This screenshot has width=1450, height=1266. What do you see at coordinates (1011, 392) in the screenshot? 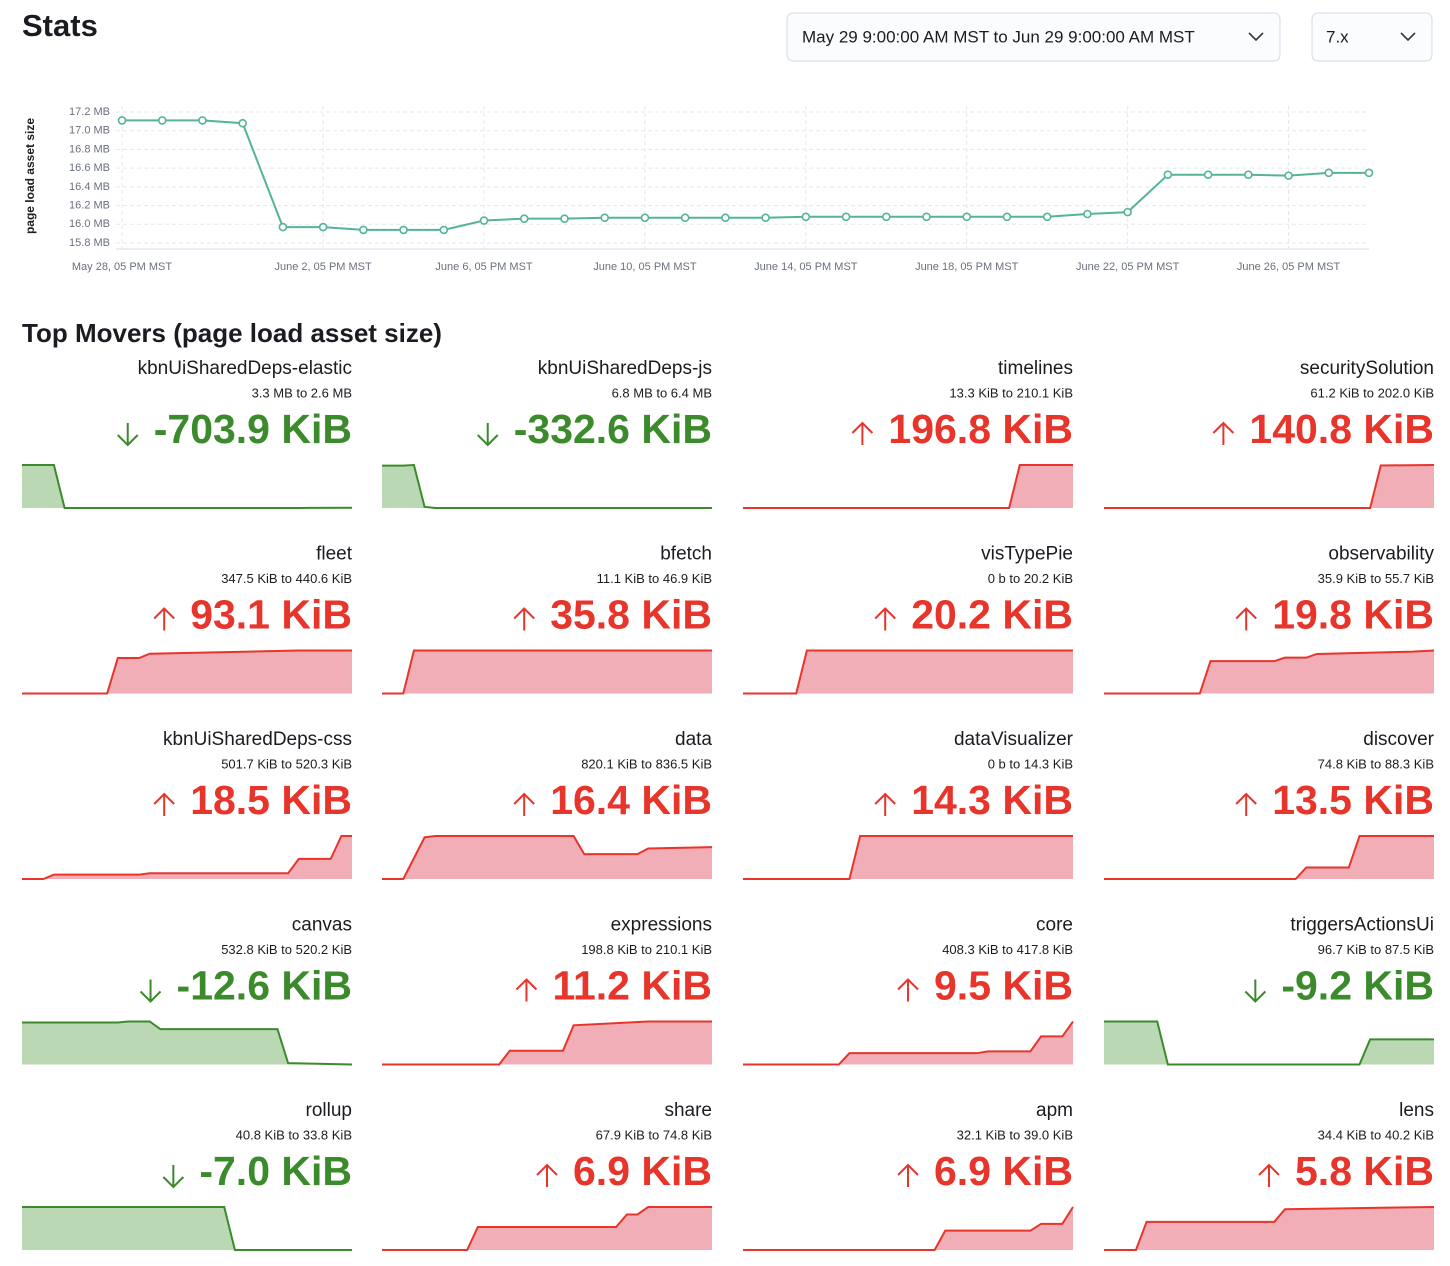
I see `mover-range: 13.3 KiB to 210.1 KiB` at bounding box center [1011, 392].